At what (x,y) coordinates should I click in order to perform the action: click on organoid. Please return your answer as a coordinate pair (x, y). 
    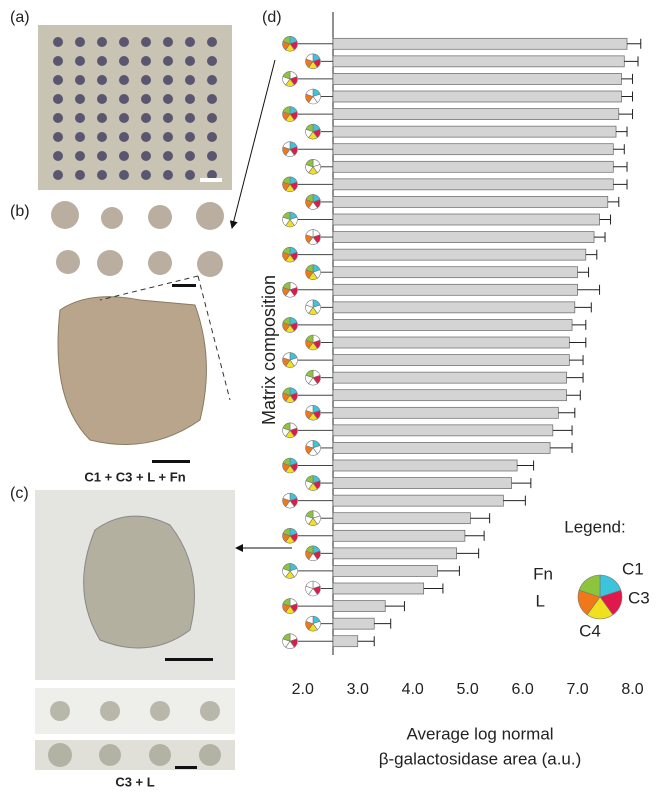
    Looking at the image, I should click on (132, 370).